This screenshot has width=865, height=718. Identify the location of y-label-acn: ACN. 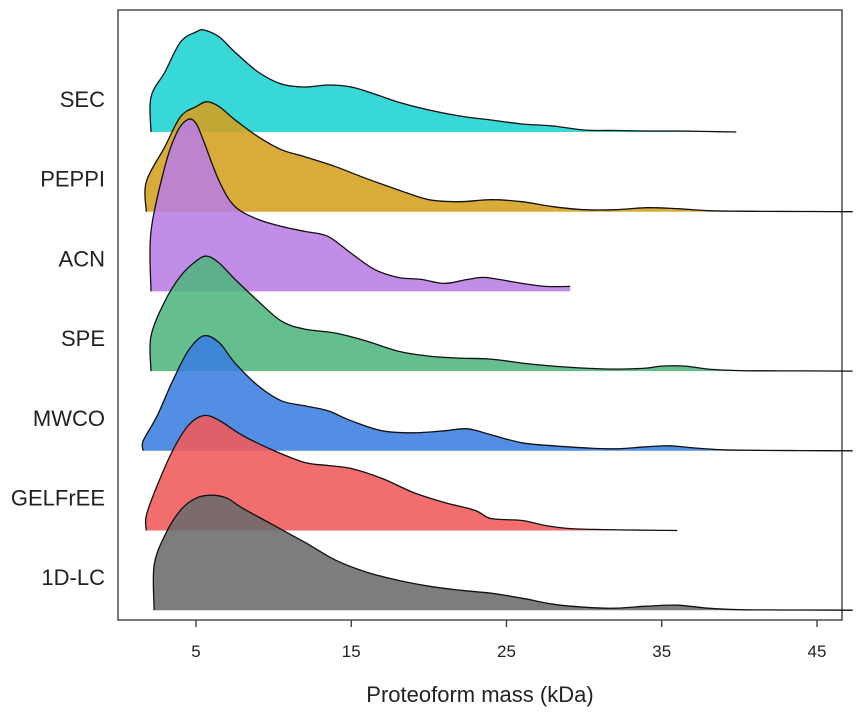
(82, 258).